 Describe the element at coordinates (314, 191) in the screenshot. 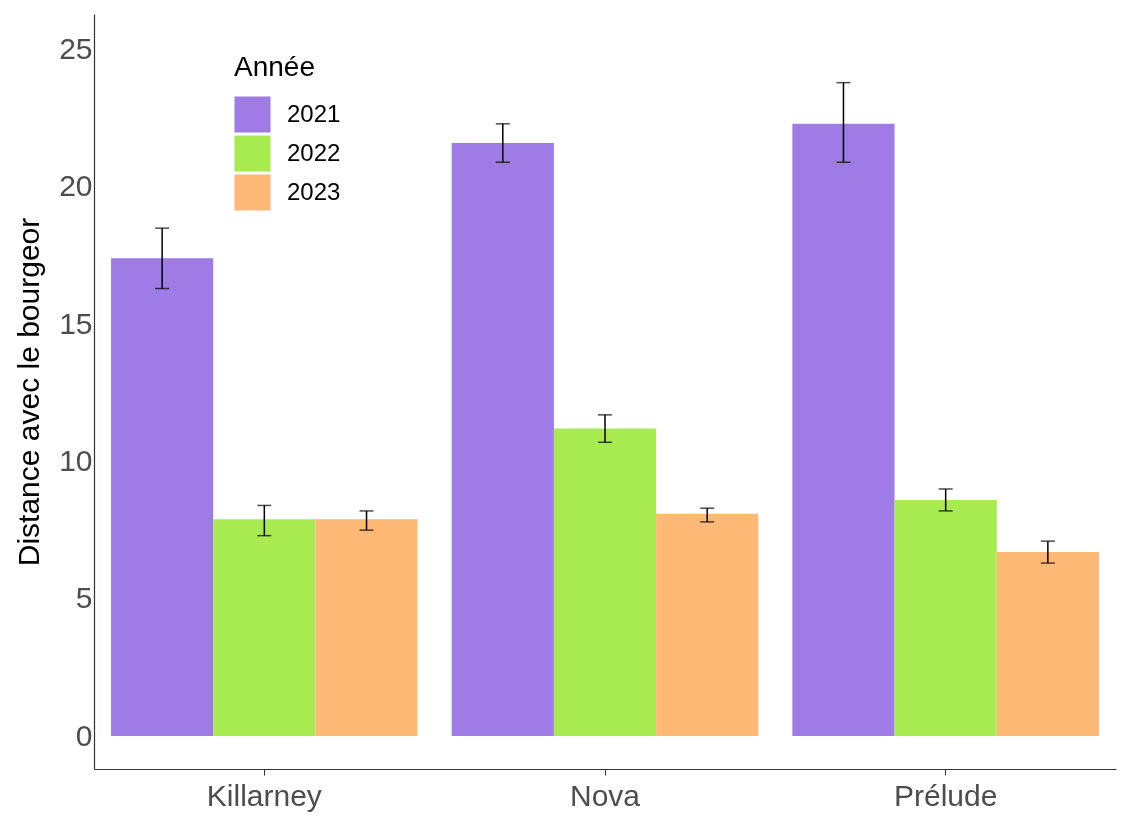

I see `legend-label: 2023` at that location.